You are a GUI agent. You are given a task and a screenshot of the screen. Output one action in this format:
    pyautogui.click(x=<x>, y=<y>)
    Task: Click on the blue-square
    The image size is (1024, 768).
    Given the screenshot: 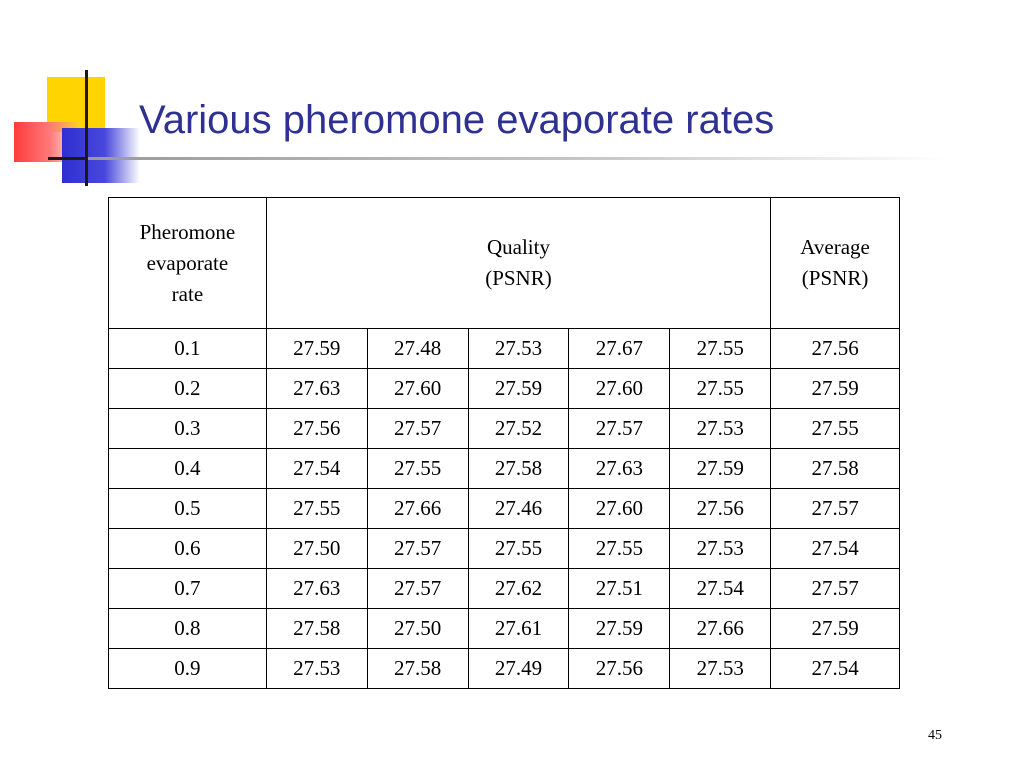 What is the action you would take?
    pyautogui.click(x=101, y=155)
    